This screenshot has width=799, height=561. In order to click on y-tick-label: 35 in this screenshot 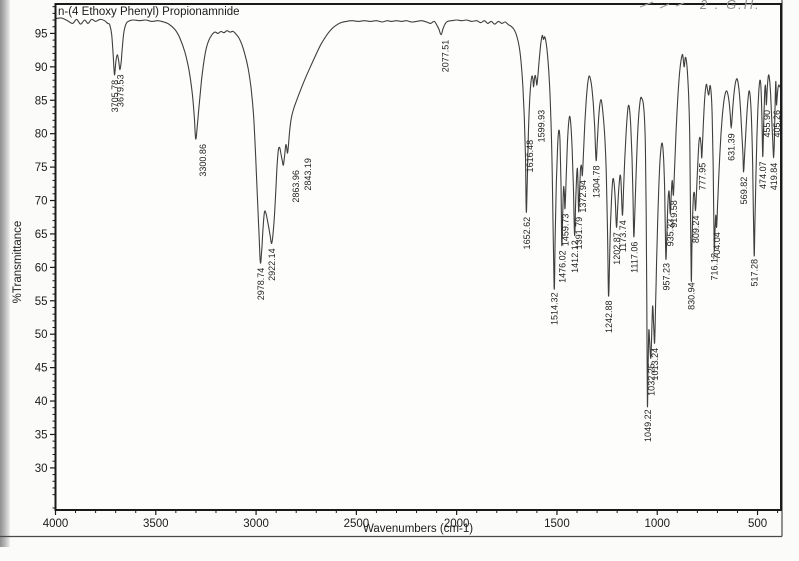, I will do `click(41, 435)`.